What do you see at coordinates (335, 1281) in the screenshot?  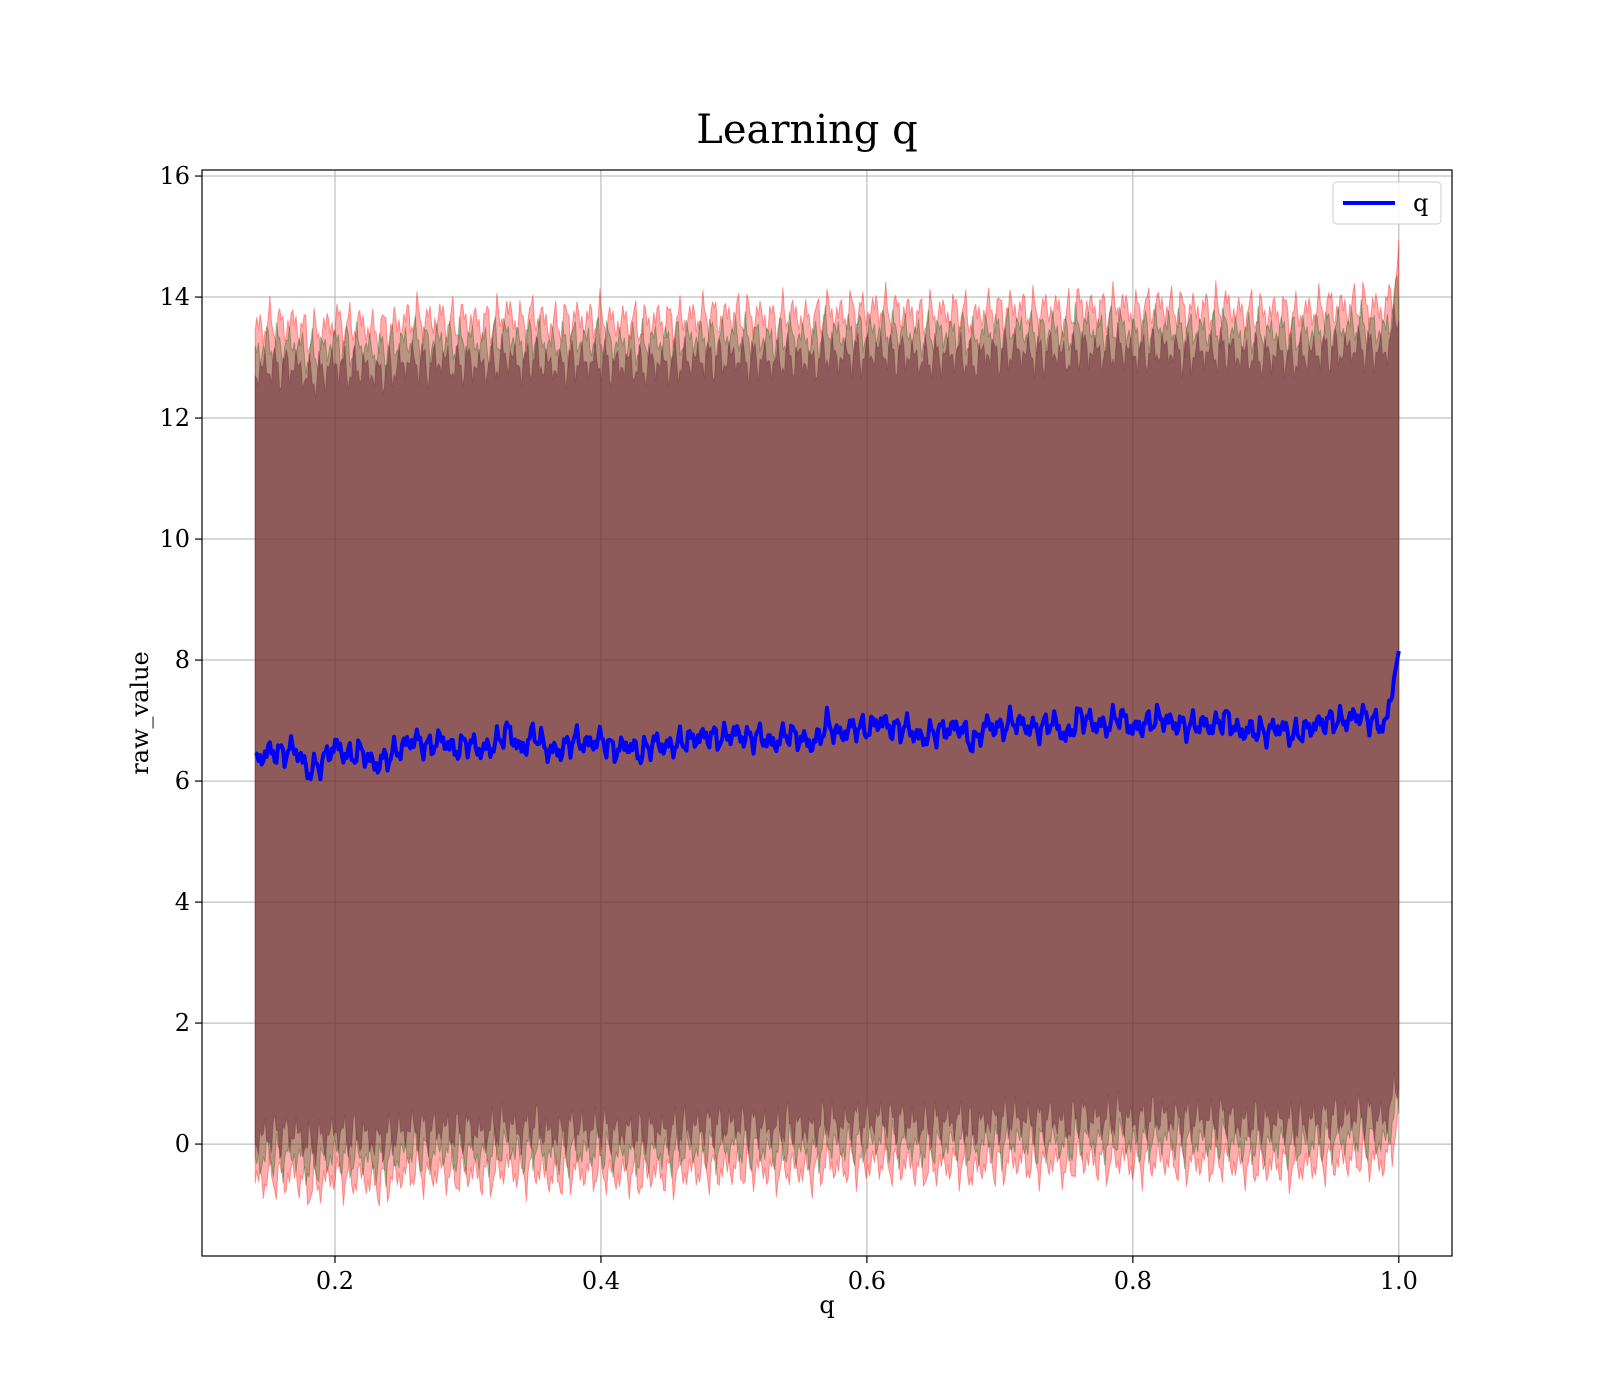 I see `x-tick-label: 0.2` at bounding box center [335, 1281].